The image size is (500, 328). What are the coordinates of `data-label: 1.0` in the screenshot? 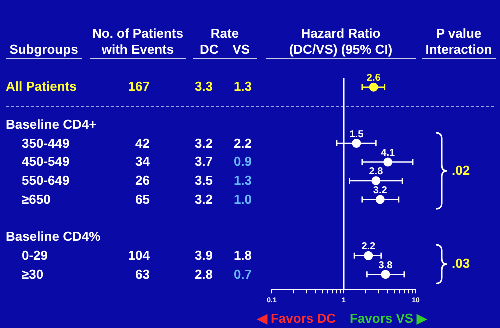 It's located at (243, 200).